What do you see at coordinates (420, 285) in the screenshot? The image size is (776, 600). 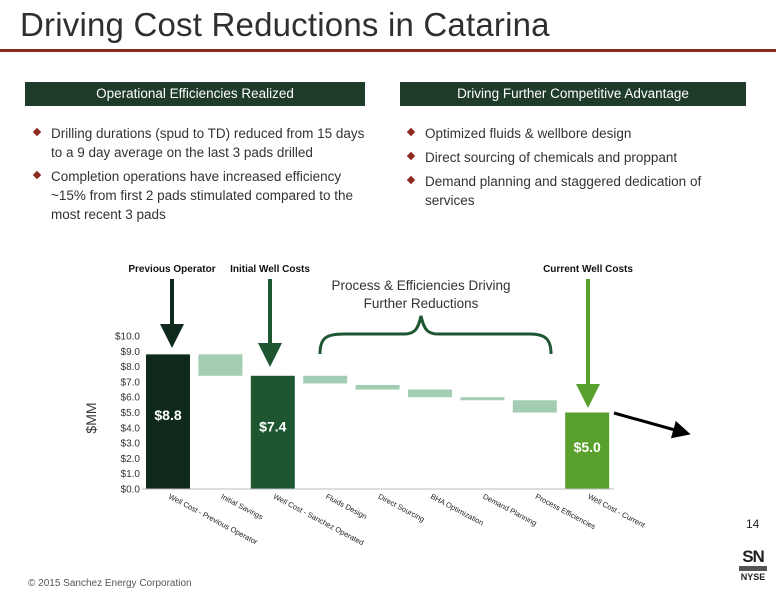 I see `brace-label-line1: Process & Efficiencies Driving` at bounding box center [420, 285].